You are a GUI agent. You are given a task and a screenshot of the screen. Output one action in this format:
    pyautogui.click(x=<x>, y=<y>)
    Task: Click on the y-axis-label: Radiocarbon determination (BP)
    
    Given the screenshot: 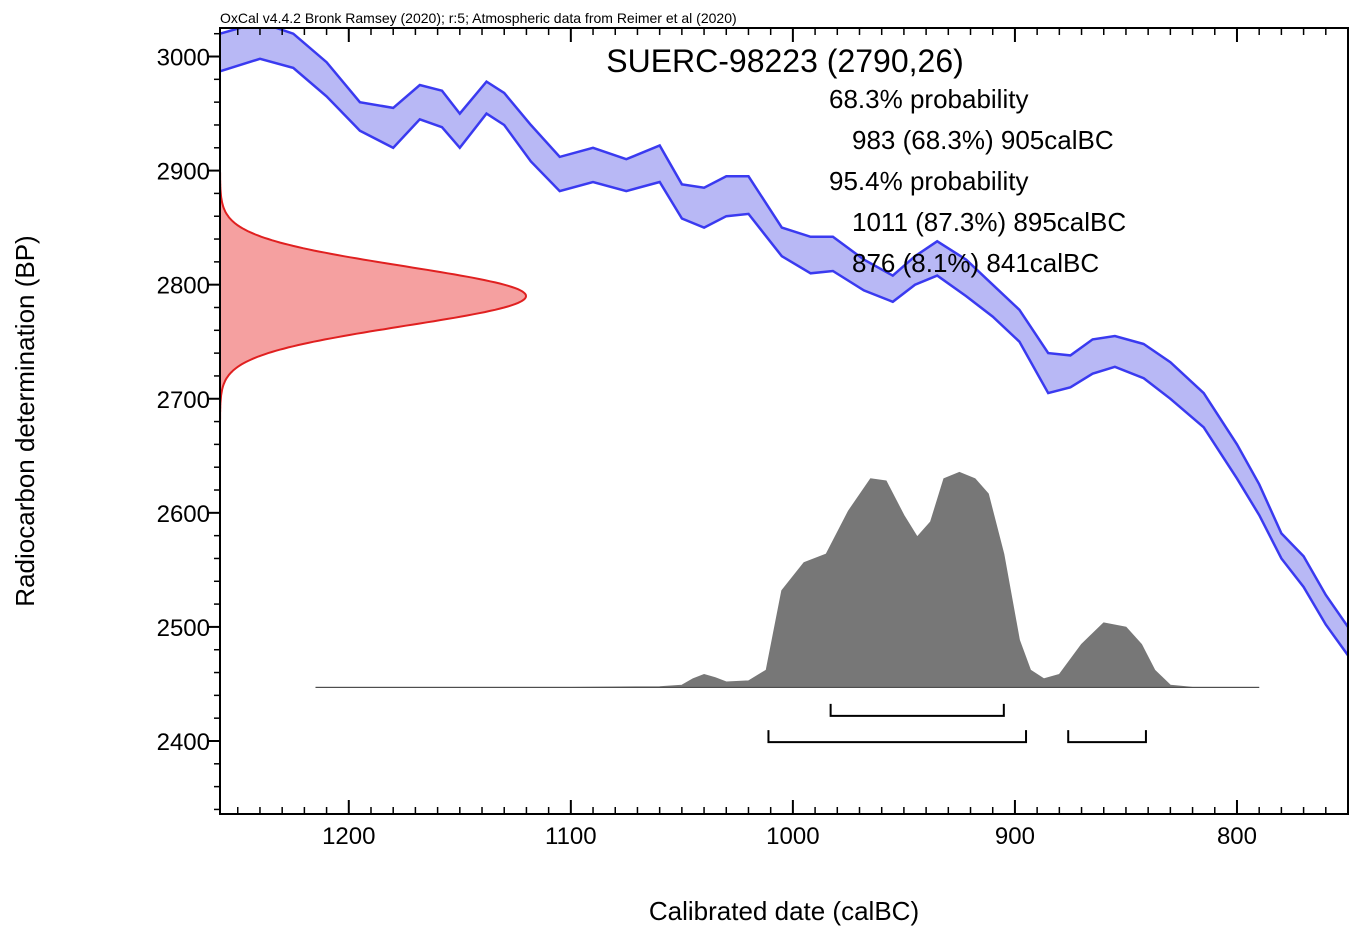 What is the action you would take?
    pyautogui.click(x=25, y=420)
    